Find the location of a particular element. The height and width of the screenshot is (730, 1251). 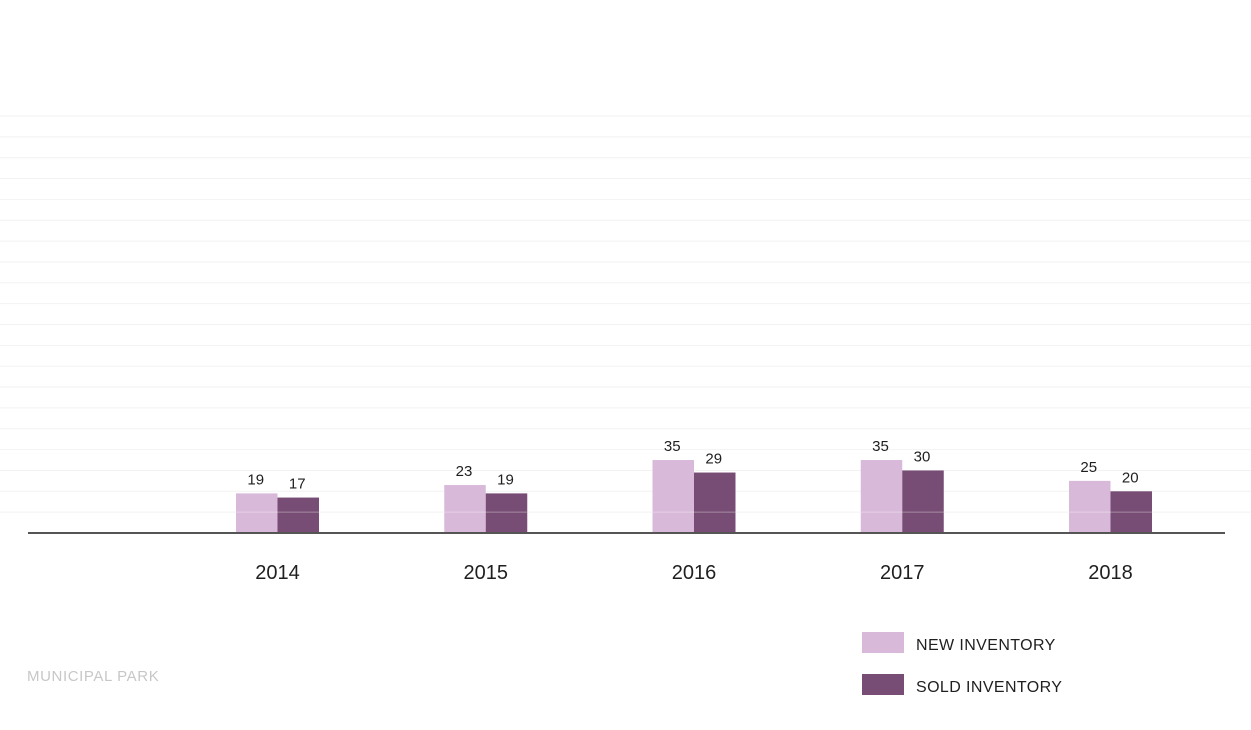

x-axis-ticks: 2014 2015 2016 2017 2018 is located at coordinates (694, 573).